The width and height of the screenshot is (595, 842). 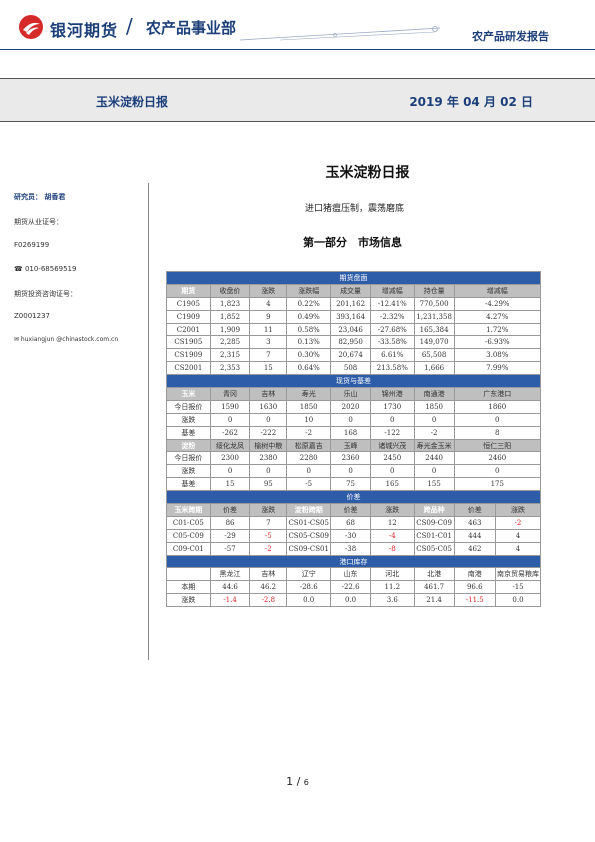 What do you see at coordinates (392, 535) in the screenshot?
I see `table-cell: -4` at bounding box center [392, 535].